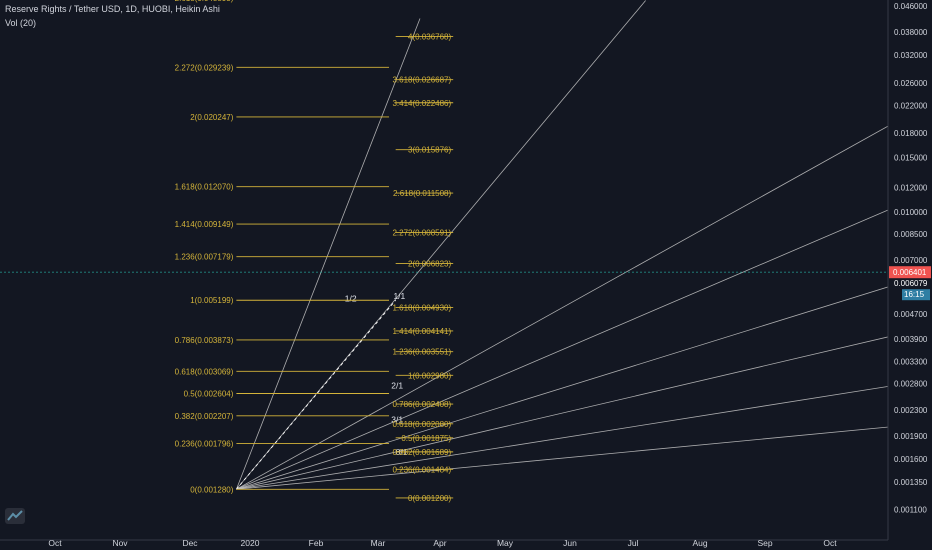  What do you see at coordinates (429, 498) in the screenshot?
I see `fib-right-label: 0(0.001200)` at bounding box center [429, 498].